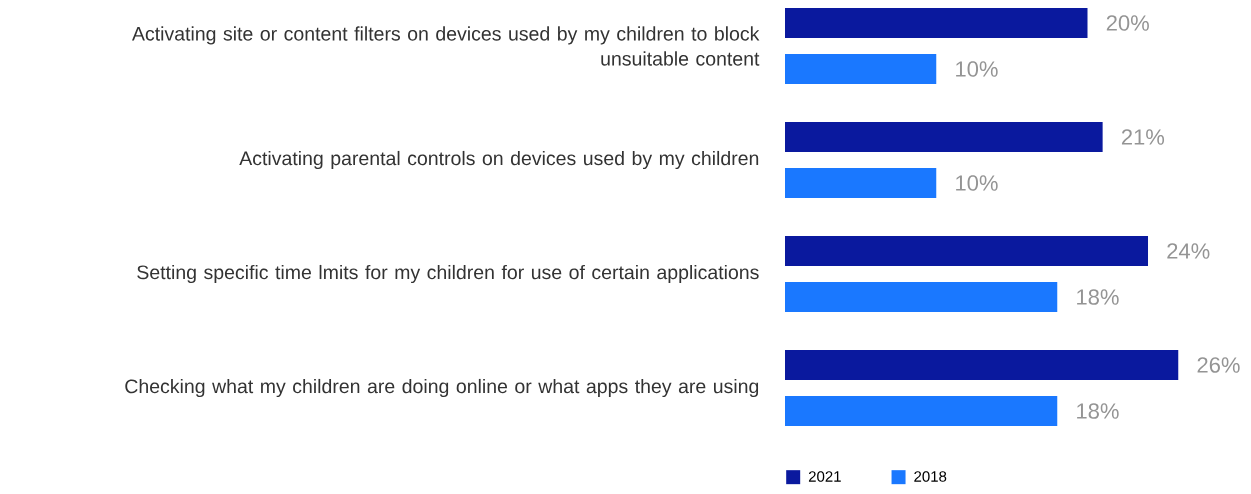 This screenshot has width=1251, height=494. Describe the element at coordinates (824, 476) in the screenshot. I see `legend-label: 2021` at that location.